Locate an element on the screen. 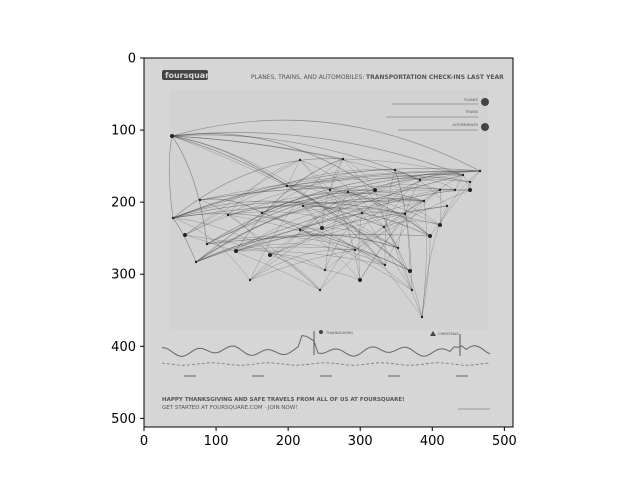 Image resolution: width=640 pixels, height=480 pixels. turkey-icon is located at coordinates (321, 332).